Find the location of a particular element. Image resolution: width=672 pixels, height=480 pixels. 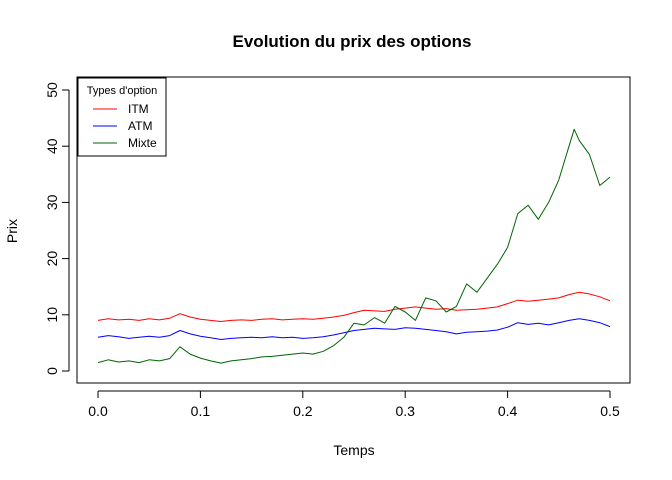

y-tick-label: 40 is located at coordinates (52, 146).